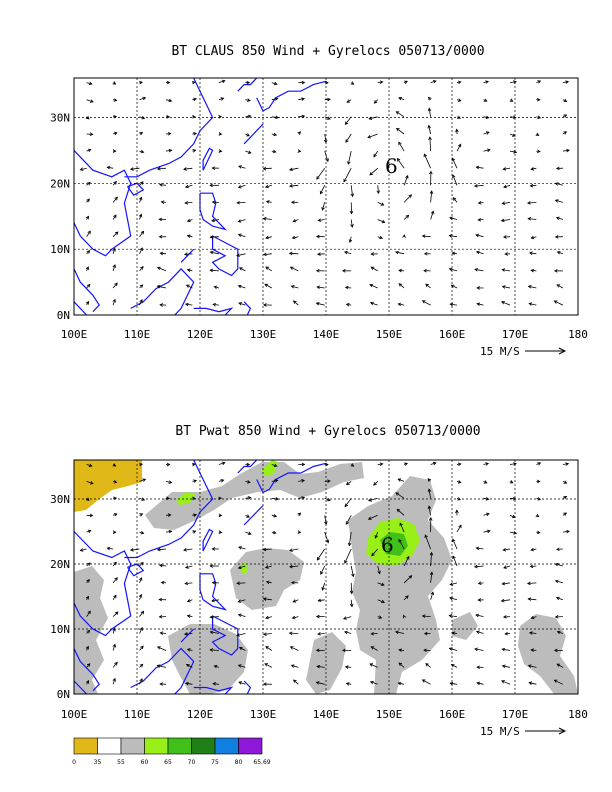 The width and height of the screenshot is (612, 792). Describe the element at coordinates (60, 564) in the screenshot. I see `y-tick-label: 20N` at that location.